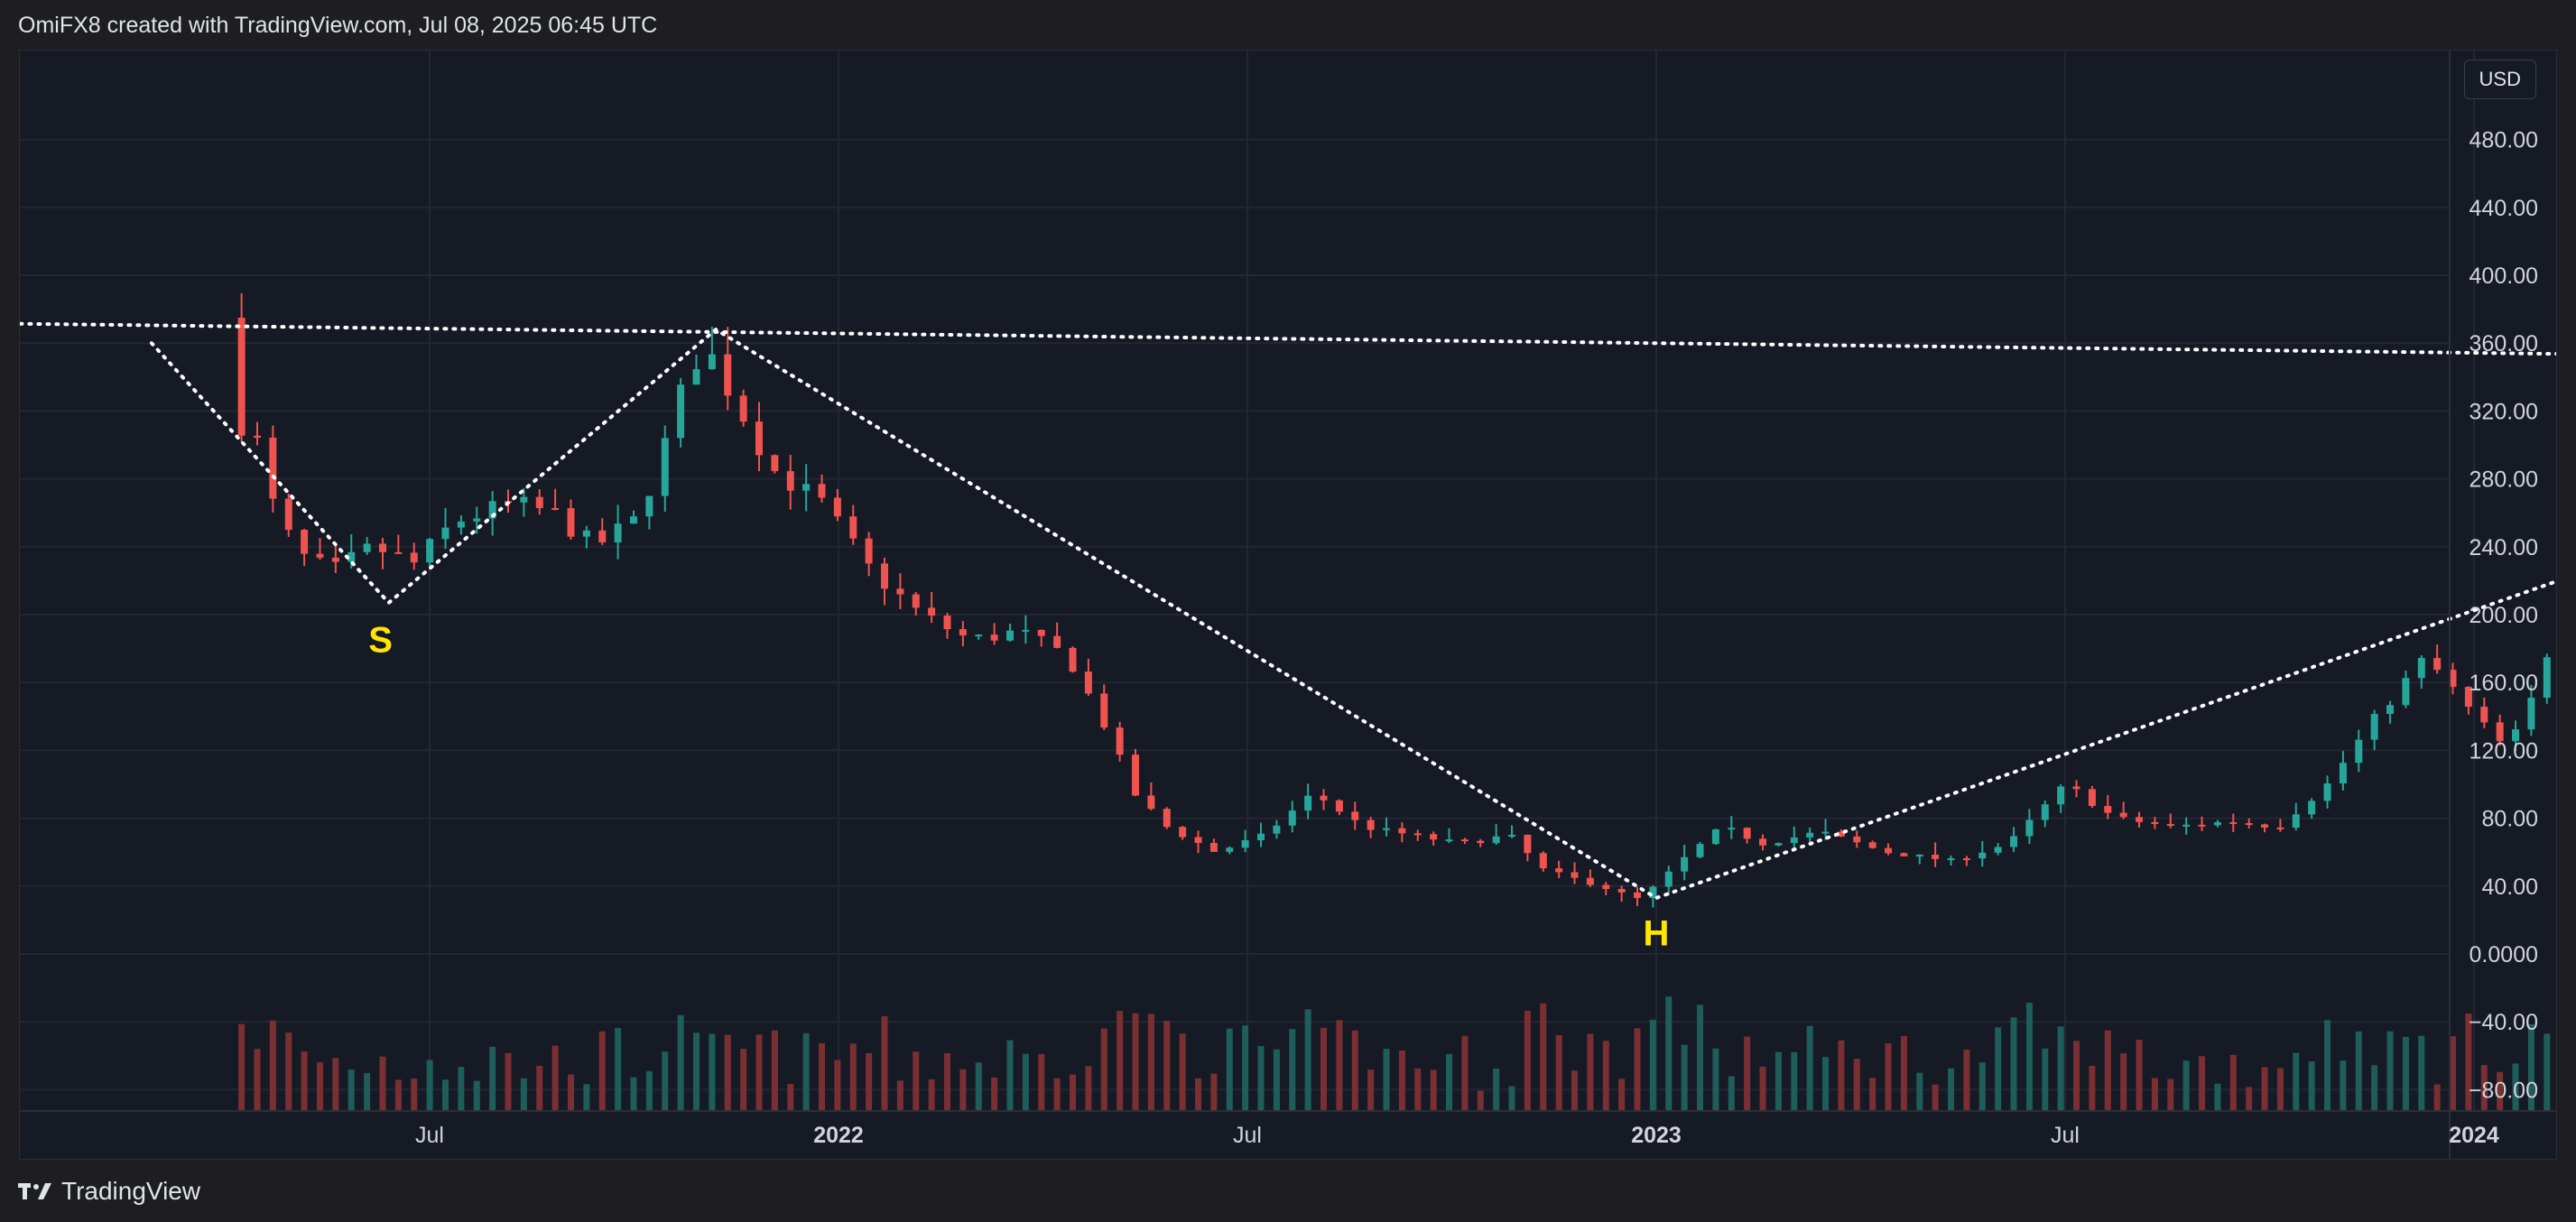 This screenshot has width=2576, height=1222. I want to click on currency-selector: USD, so click(2499, 79).